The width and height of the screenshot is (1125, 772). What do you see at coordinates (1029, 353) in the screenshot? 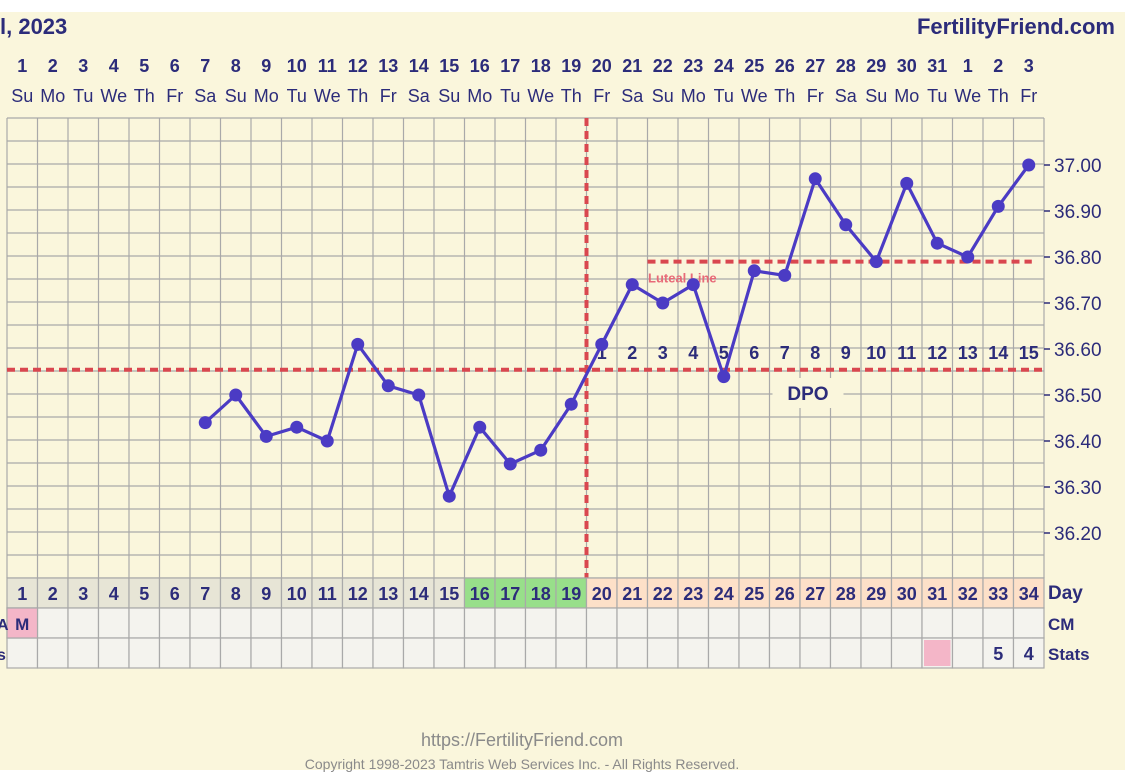
I see `dpo-number: 15` at bounding box center [1029, 353].